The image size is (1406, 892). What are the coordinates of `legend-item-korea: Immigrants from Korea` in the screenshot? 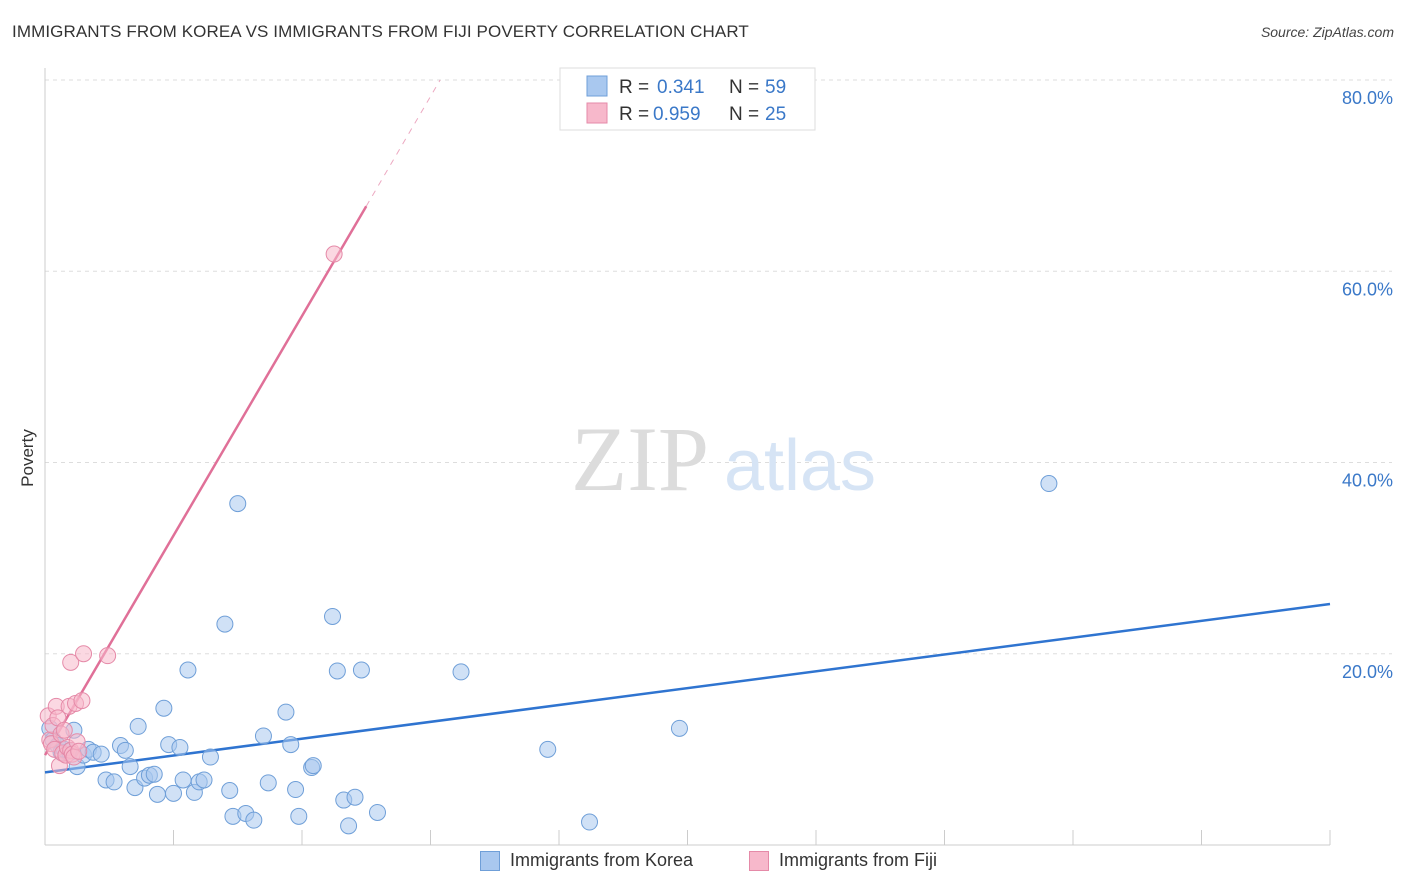 It's located at (586, 860).